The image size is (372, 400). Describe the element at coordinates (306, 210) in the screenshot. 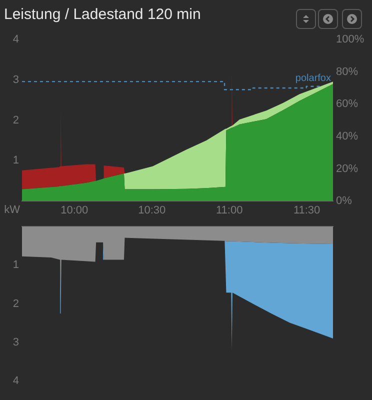

I see `x-tick-label: 11:30` at that location.